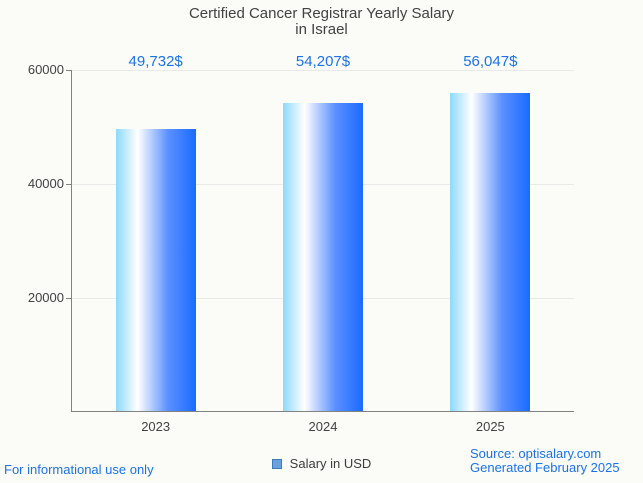 The image size is (643, 483). What do you see at coordinates (330, 463) in the screenshot?
I see `legend-label: Salary in USD` at bounding box center [330, 463].